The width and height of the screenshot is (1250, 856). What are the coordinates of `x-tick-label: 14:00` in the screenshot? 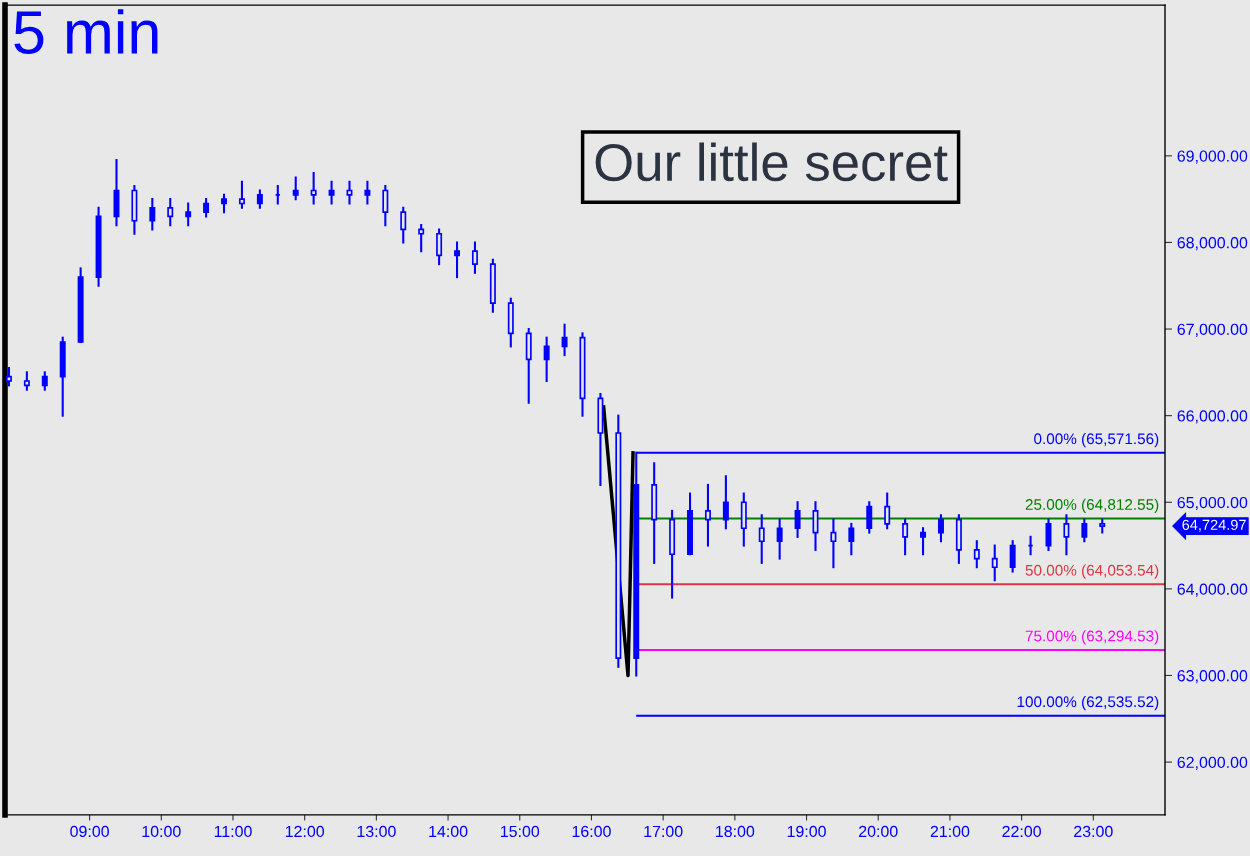 It's located at (448, 831).